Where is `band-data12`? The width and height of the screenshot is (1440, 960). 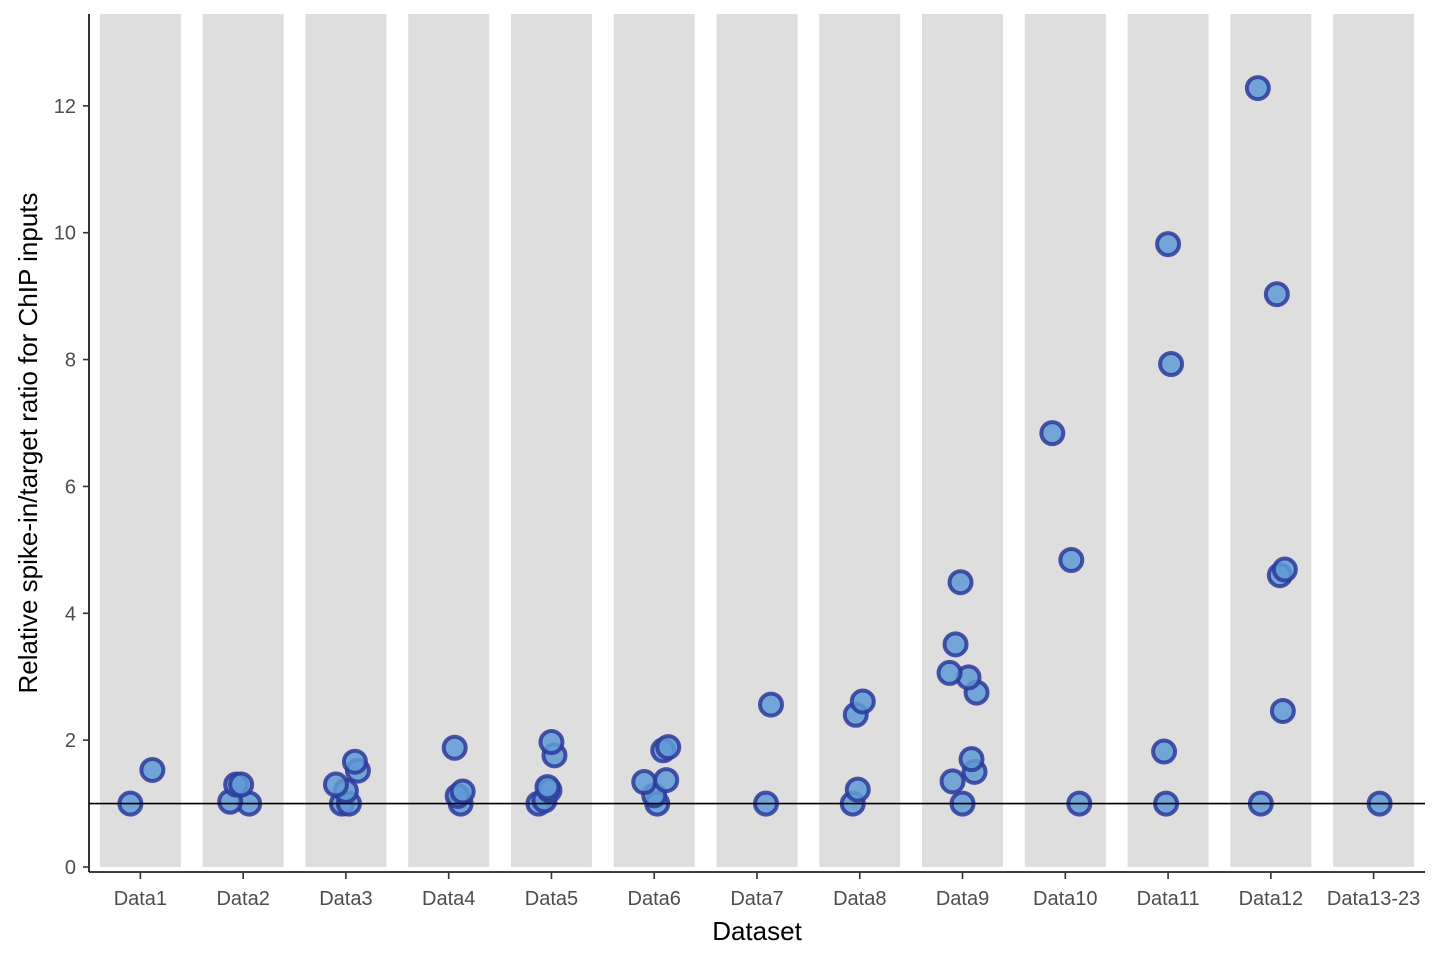 band-data12 is located at coordinates (1271, 440).